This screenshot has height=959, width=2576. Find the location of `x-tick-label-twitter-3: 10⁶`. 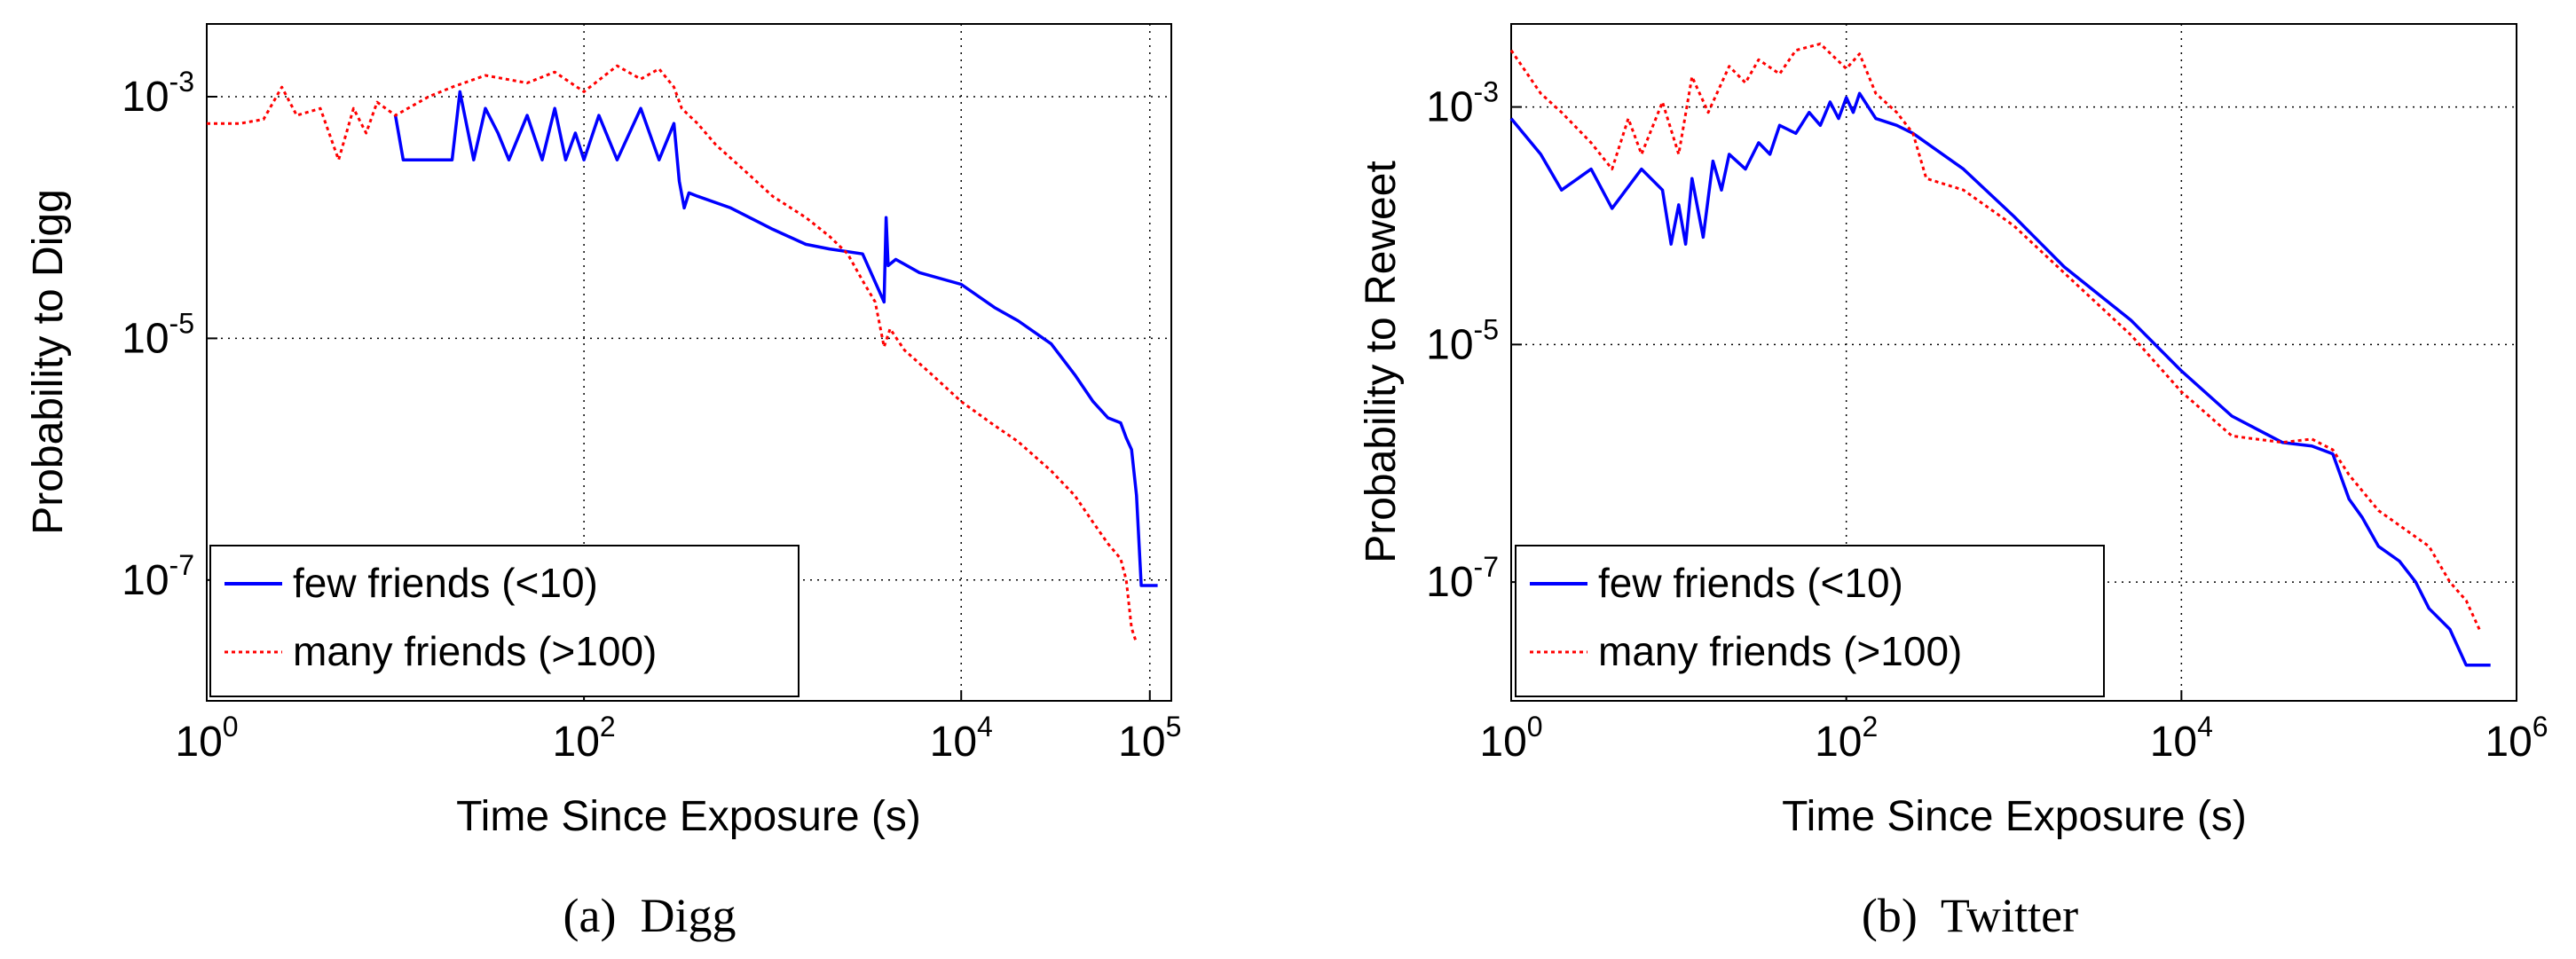

x-tick-label-twitter-3: 10⁶ is located at coordinates (2516, 739).